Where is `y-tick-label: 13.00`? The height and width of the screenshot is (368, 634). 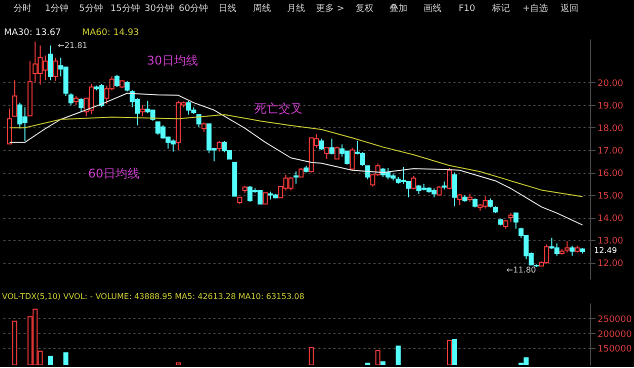 y-tick-label: 13.00 is located at coordinates (611, 241).